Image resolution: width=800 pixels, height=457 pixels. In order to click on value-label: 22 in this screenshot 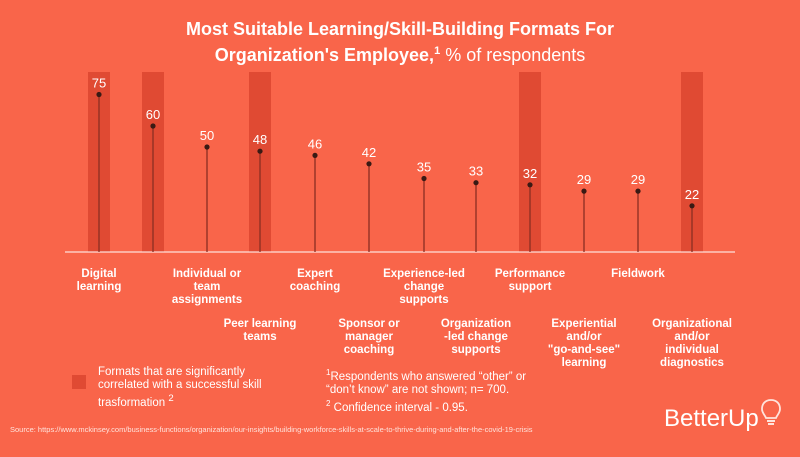, I will do `click(692, 194)`.